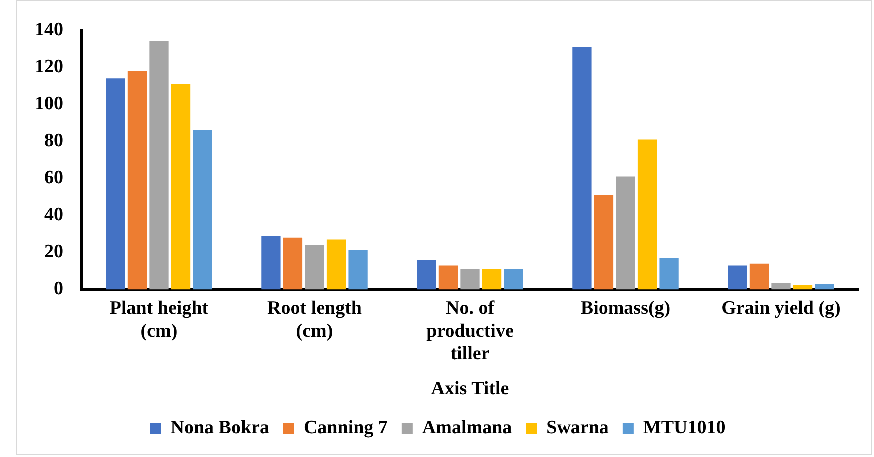  I want to click on y-tick-label: 40, so click(54, 215).